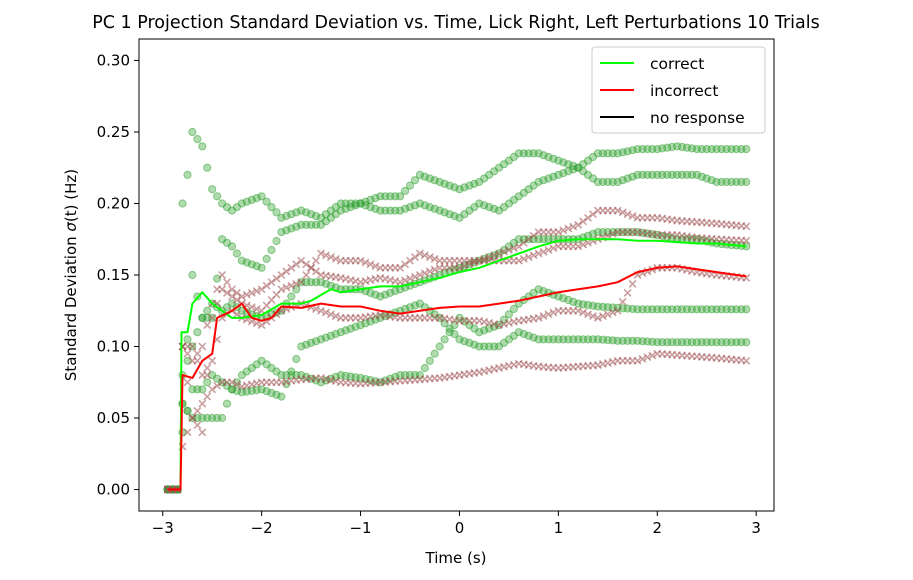  Describe the element at coordinates (113, 490) in the screenshot. I see `y-tick-label: 0.00` at that location.